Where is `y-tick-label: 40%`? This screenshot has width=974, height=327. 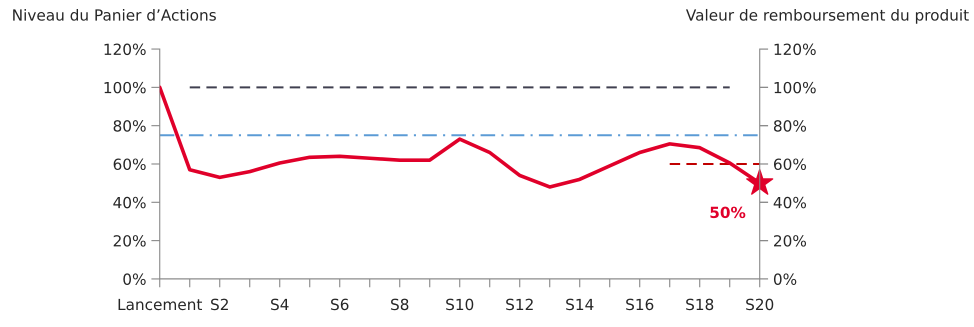 y-tick-label: 40% is located at coordinates (129, 202).